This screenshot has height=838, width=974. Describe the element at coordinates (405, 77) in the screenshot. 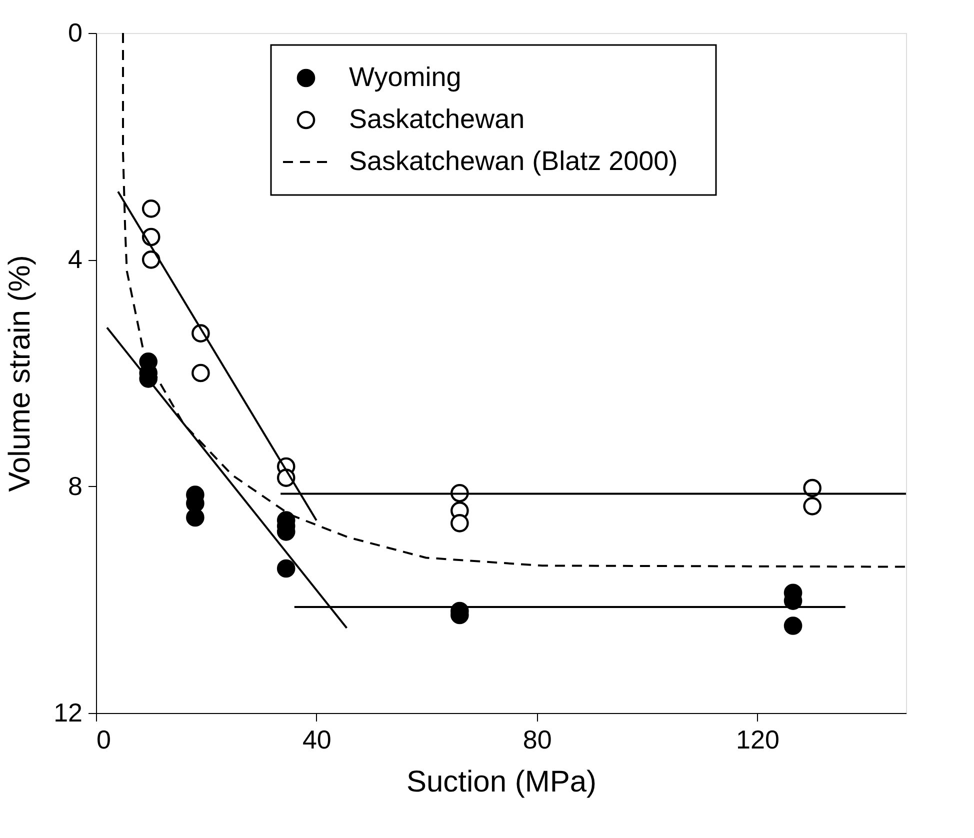

I see `legend-label: Wyoming` at that location.